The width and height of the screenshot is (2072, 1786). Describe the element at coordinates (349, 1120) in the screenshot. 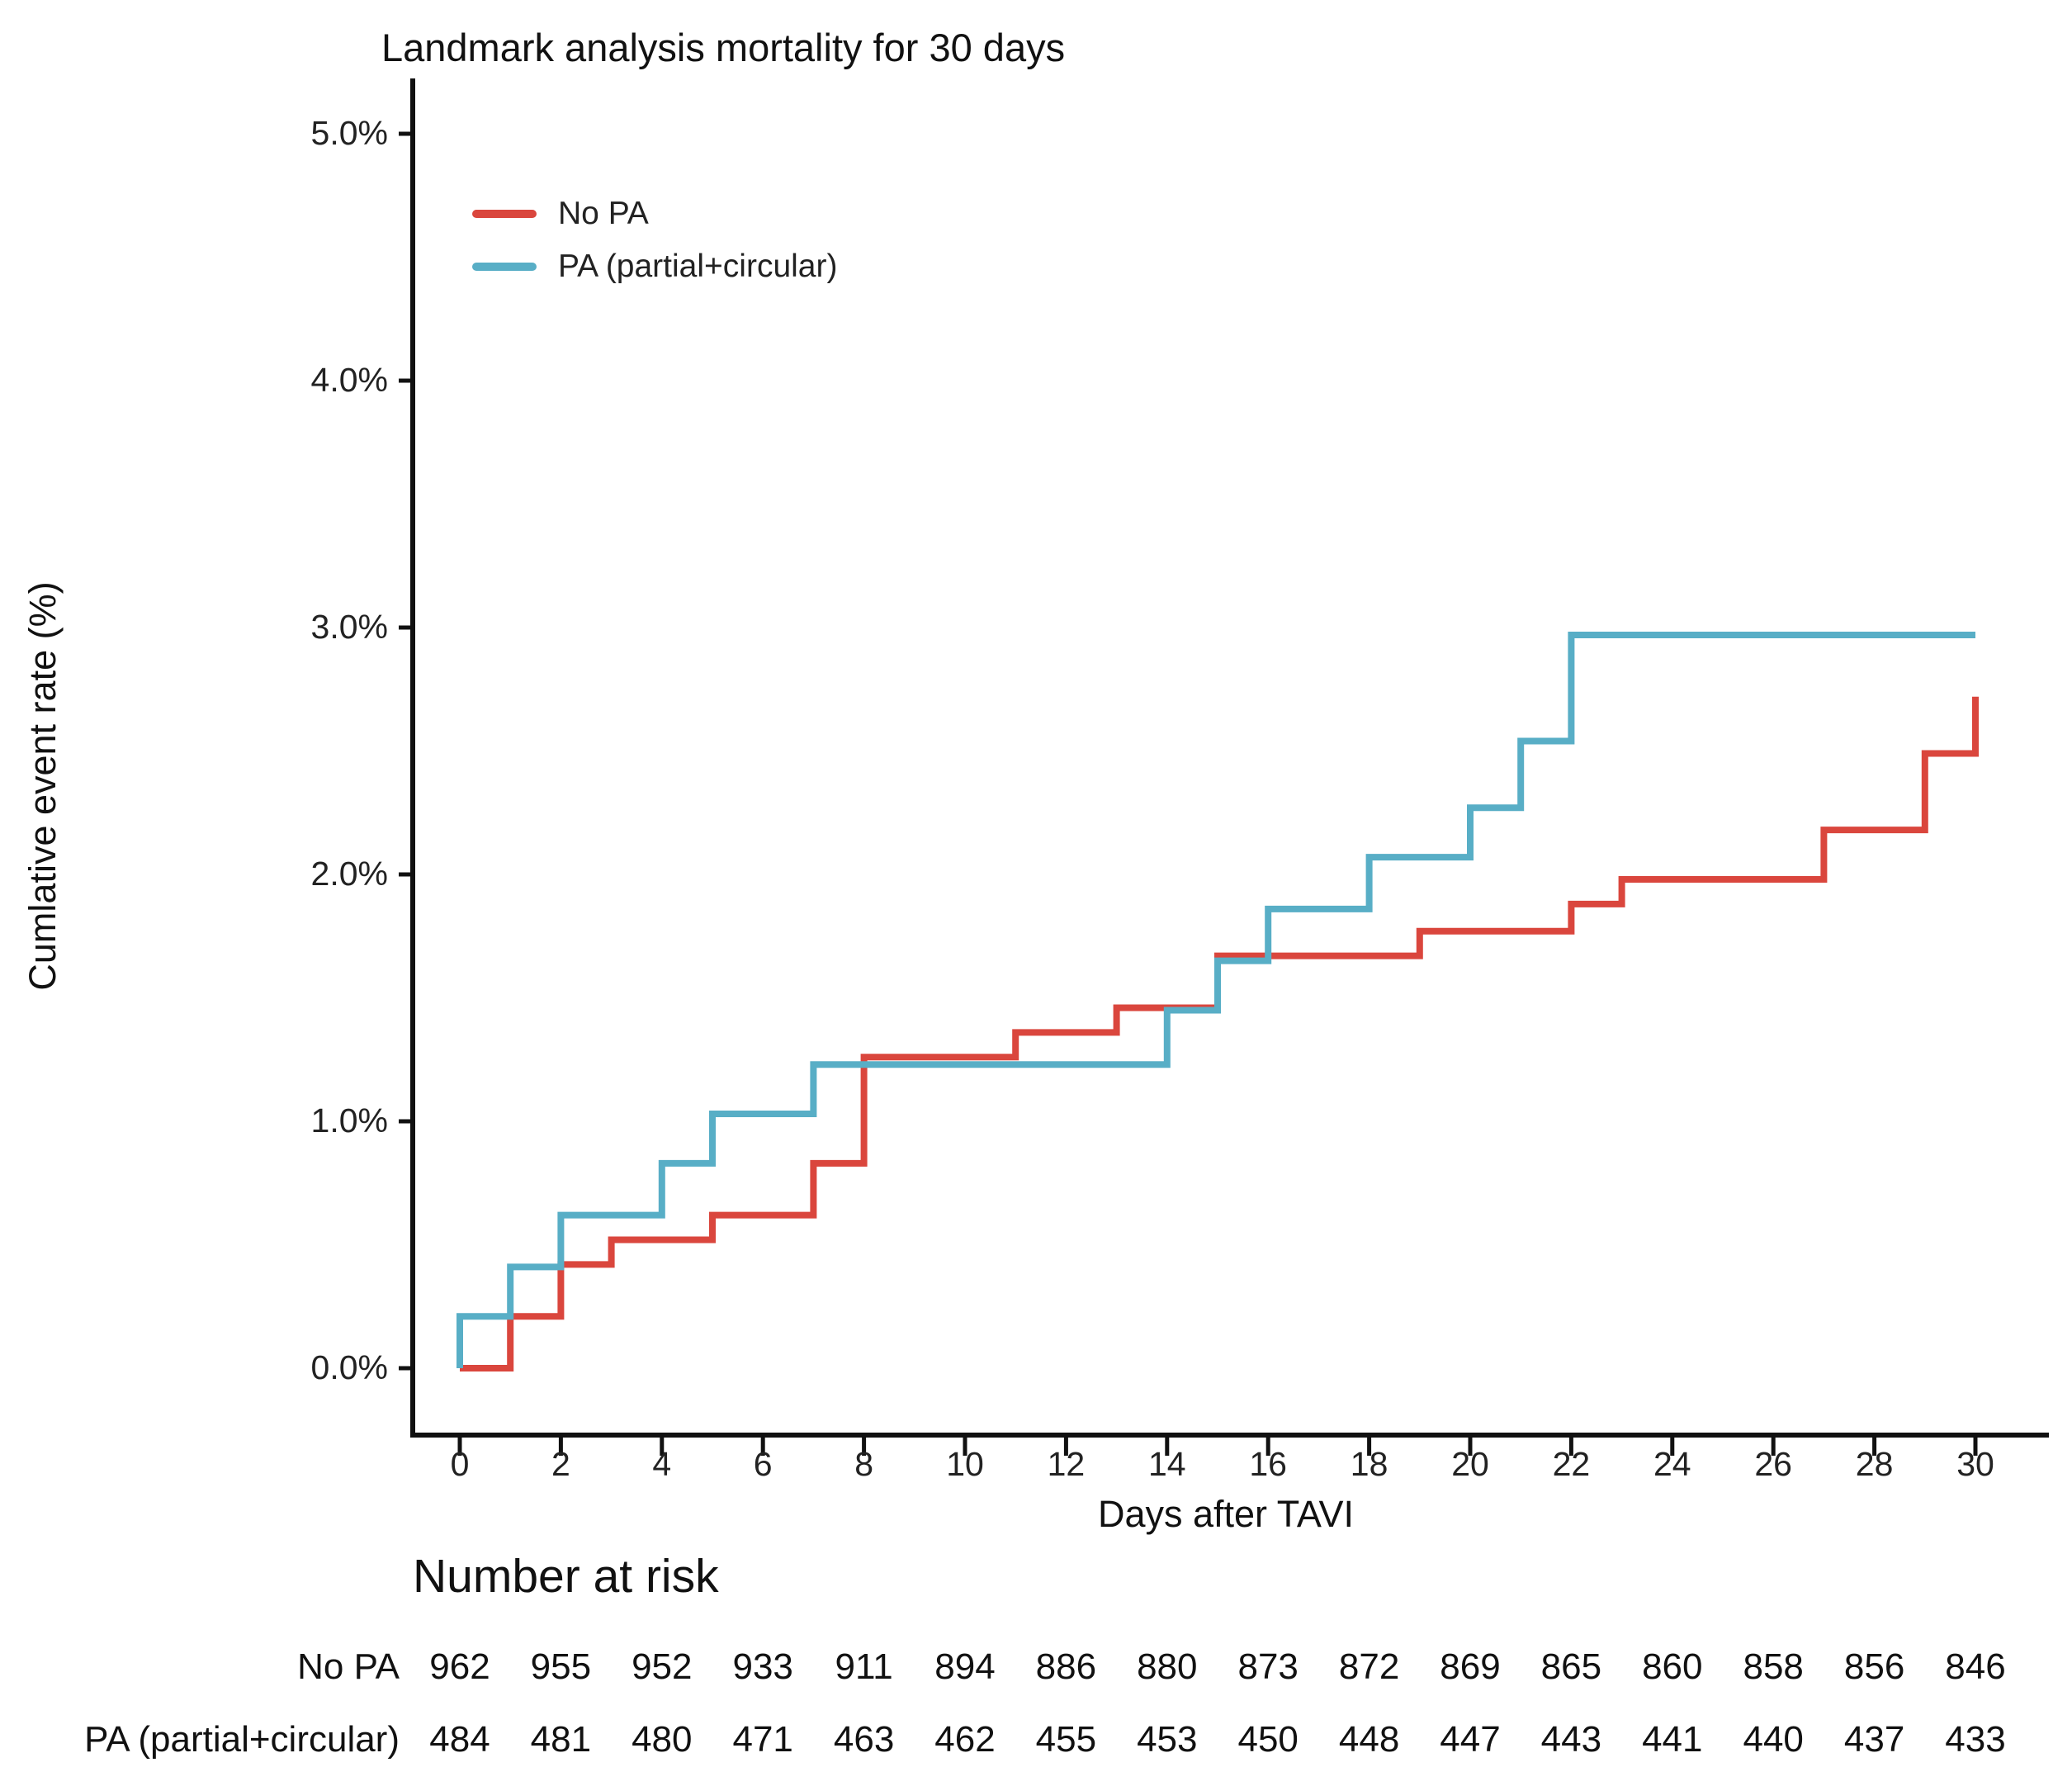

I see `y-tick-label: 1.0%` at that location.